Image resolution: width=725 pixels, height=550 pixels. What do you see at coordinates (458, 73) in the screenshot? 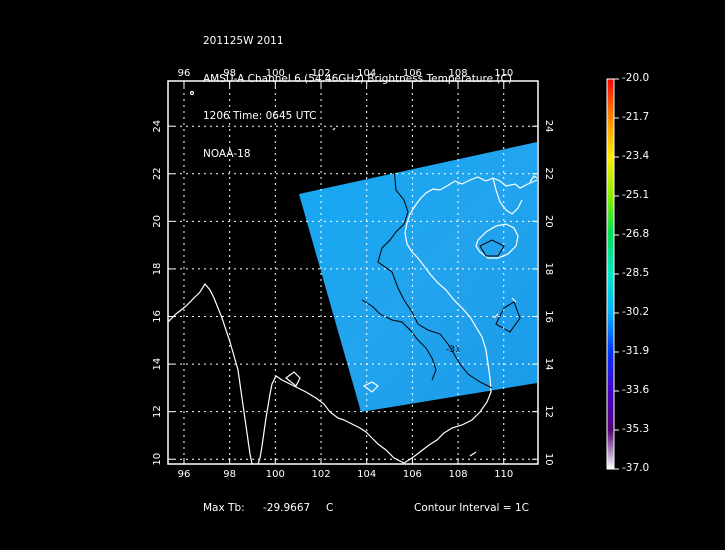
I see `lon-label-top: 108` at bounding box center [458, 73].